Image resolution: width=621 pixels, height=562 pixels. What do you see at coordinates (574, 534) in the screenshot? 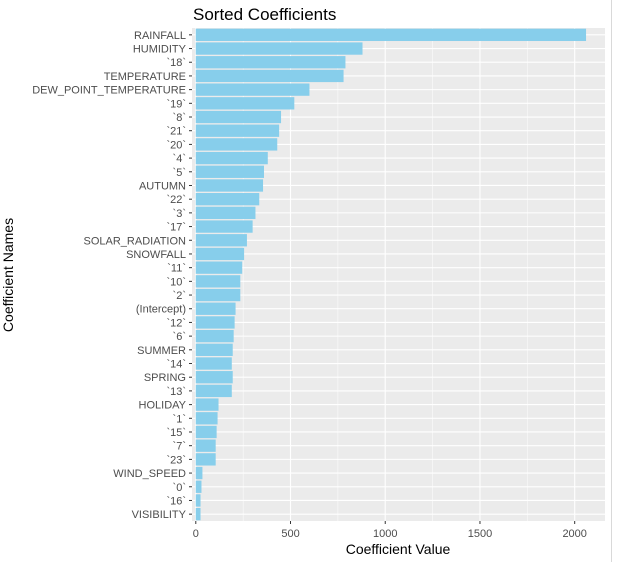
I see `x-tick-label: 2000` at bounding box center [574, 534].